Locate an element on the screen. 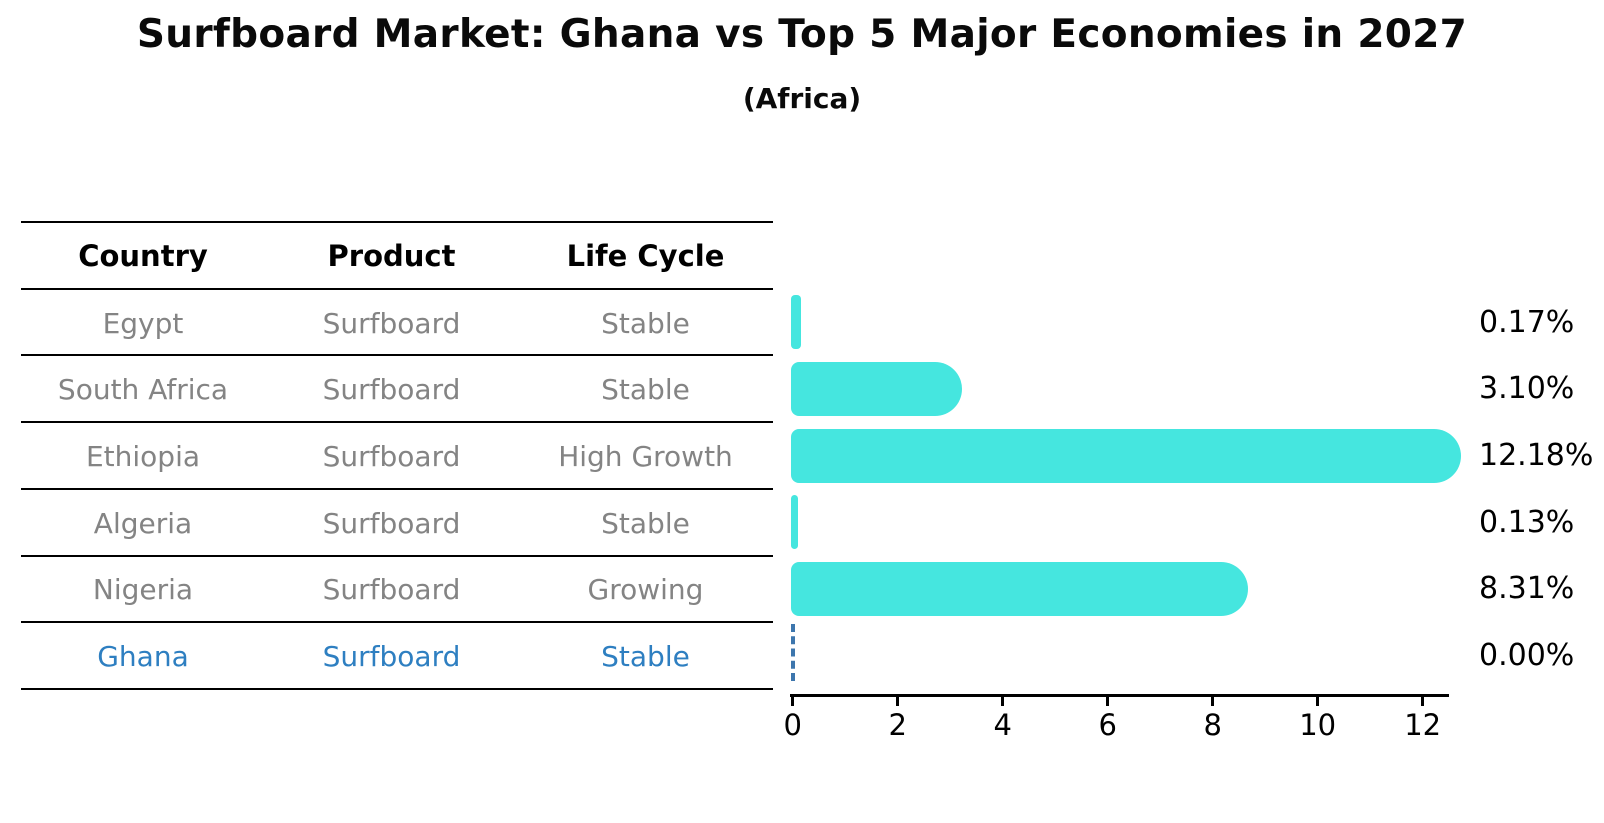 Image resolution: width=1604 pixels, height=823 pixels. table-header-life-cycle: Life Cycle is located at coordinates (645, 255).